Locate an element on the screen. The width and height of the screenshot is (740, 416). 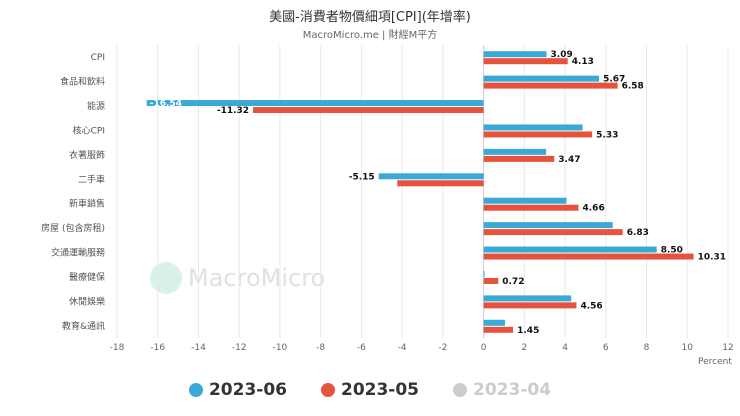
watermark: MacroMicro is located at coordinates (237, 278).